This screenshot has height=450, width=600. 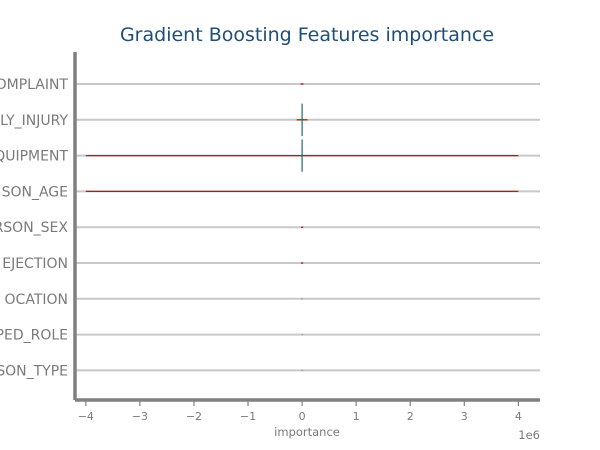 What do you see at coordinates (529, 435) in the screenshot?
I see `x-axis-offset-label: 1e6` at bounding box center [529, 435].